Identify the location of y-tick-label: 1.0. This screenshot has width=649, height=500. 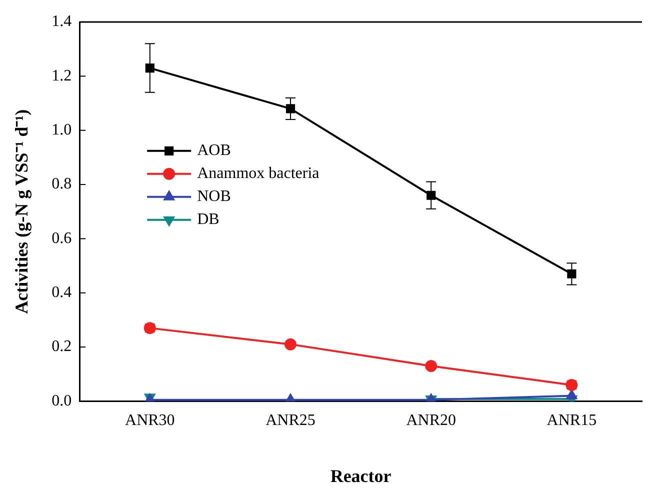
(62, 130).